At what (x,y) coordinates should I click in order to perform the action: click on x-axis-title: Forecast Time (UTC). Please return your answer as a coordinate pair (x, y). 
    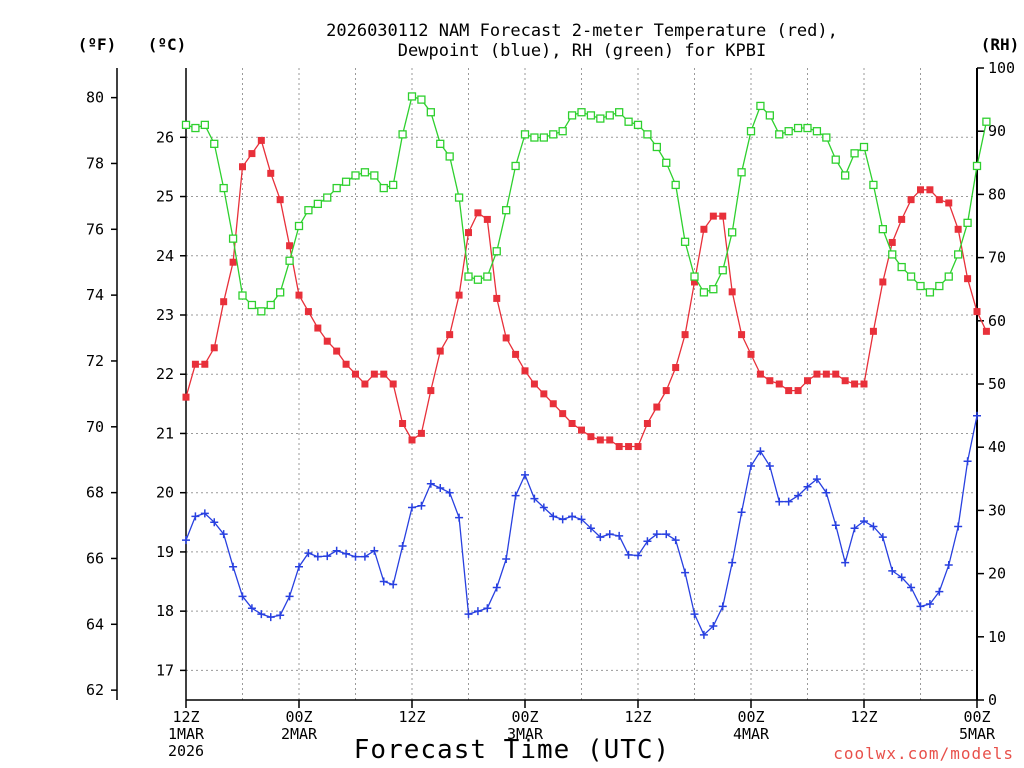
    Looking at the image, I should click on (512, 750).